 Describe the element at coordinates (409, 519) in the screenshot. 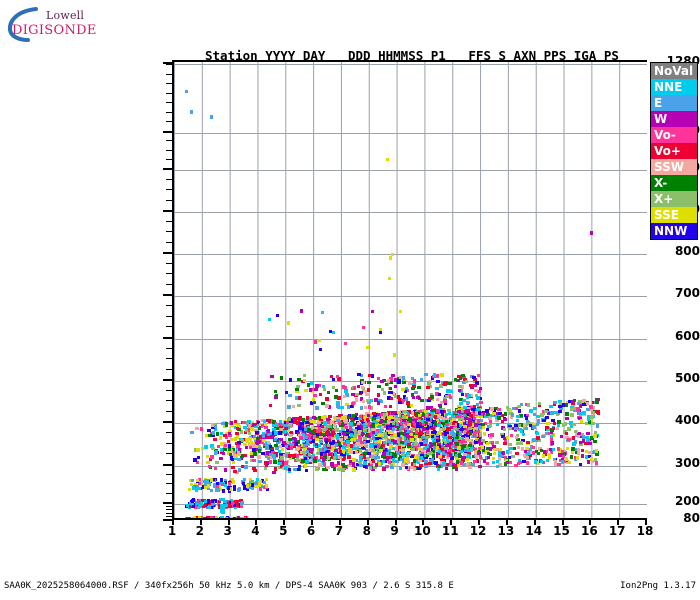

I see `x-axis-line` at that location.